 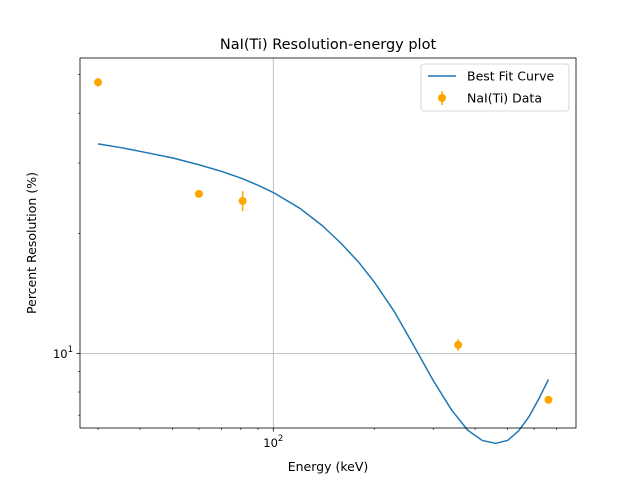 What do you see at coordinates (273, 442) in the screenshot?
I see `x-tick-label: 102` at bounding box center [273, 442].